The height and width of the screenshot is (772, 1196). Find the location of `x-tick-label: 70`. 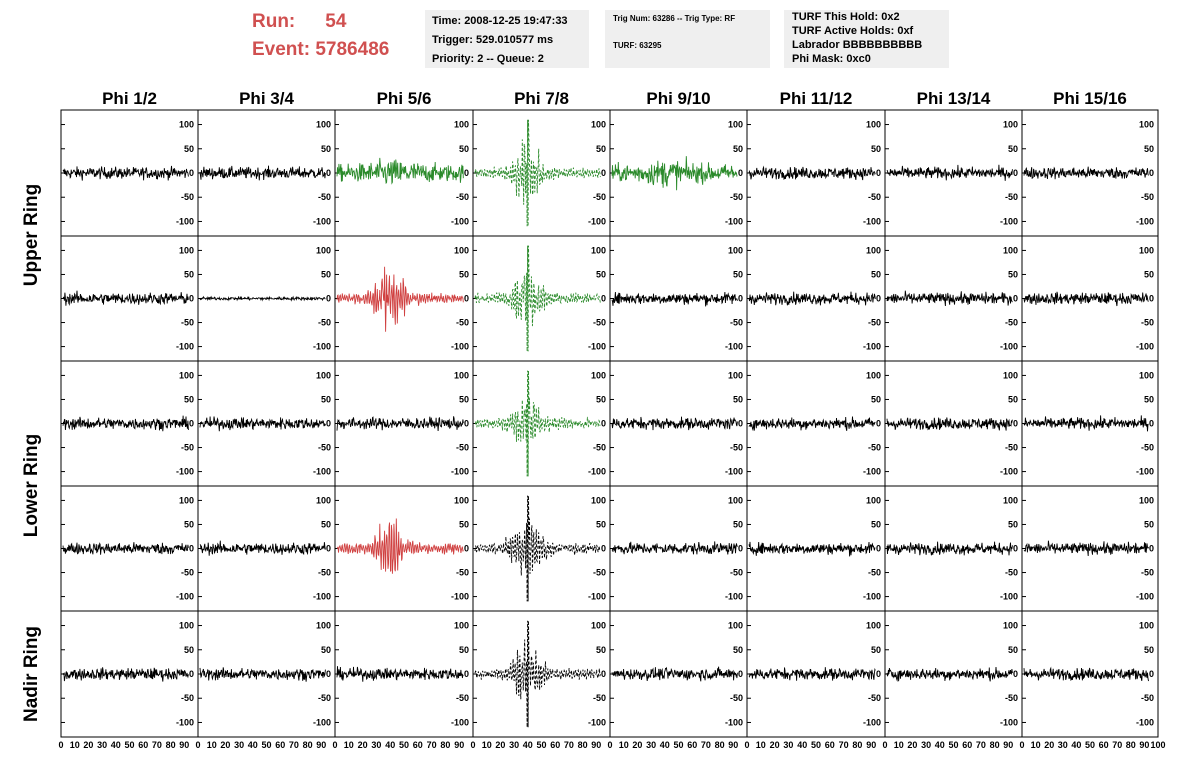

x-tick-label: 70 is located at coordinates (569, 745).